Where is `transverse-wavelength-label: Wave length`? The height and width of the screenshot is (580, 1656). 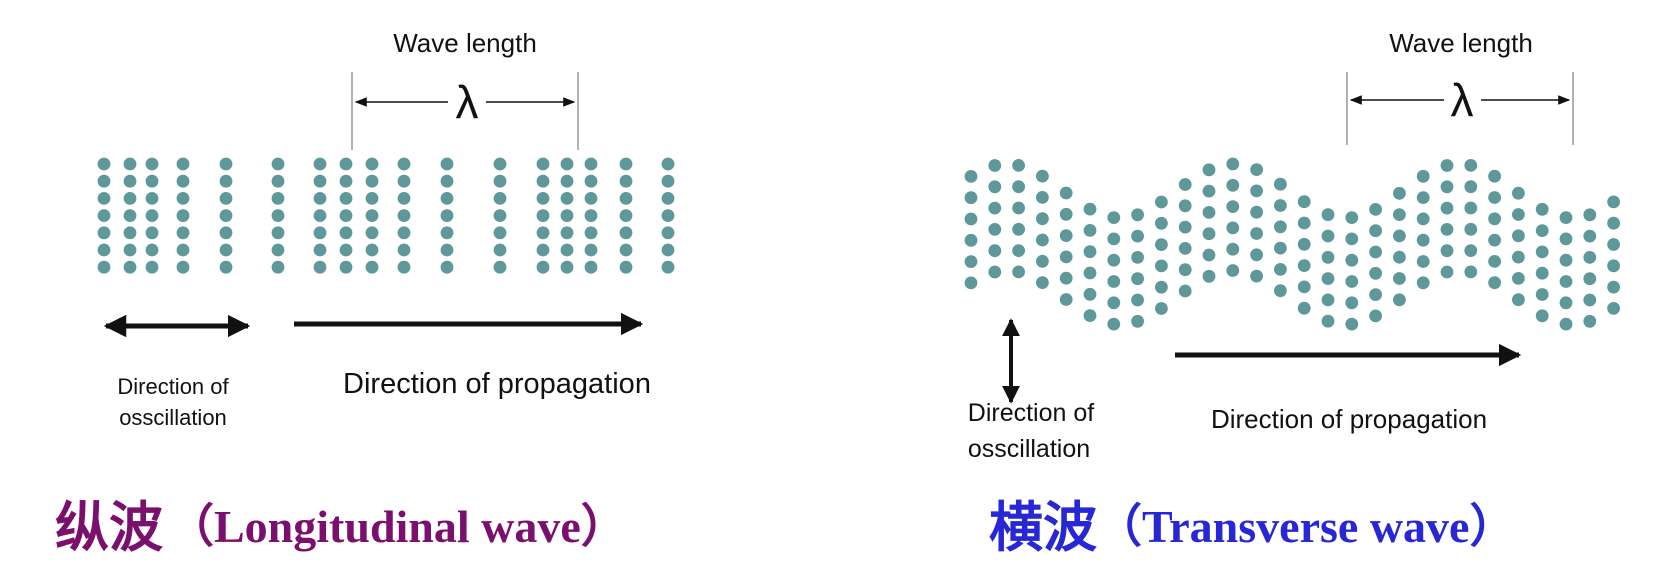
transverse-wavelength-label: Wave length is located at coordinates (1461, 43).